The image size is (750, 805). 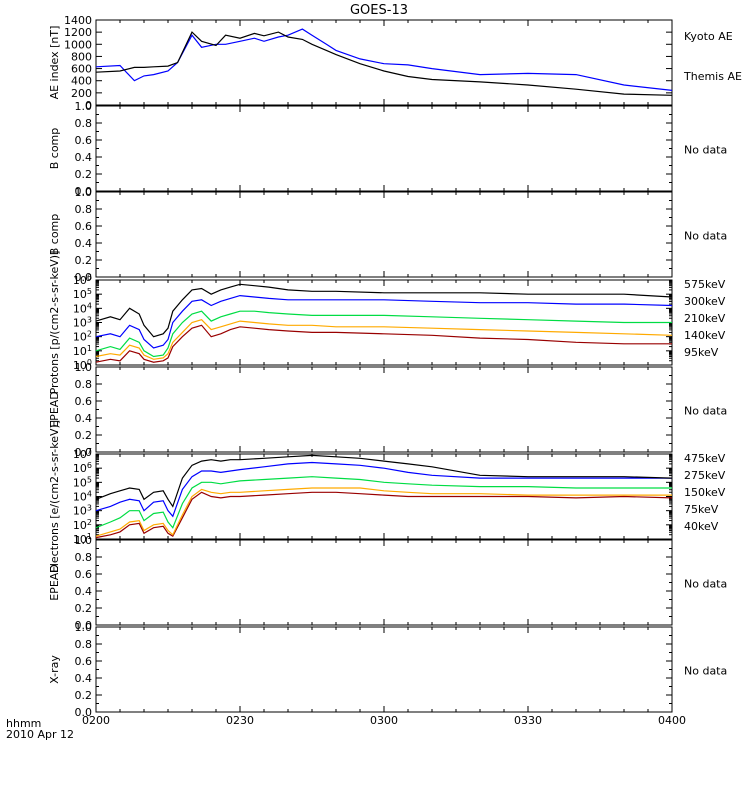 I want to click on panel-2: B comp 0.0 0.2 0.4 0.6 0.8 1.0 No data, so click(x=387, y=149).